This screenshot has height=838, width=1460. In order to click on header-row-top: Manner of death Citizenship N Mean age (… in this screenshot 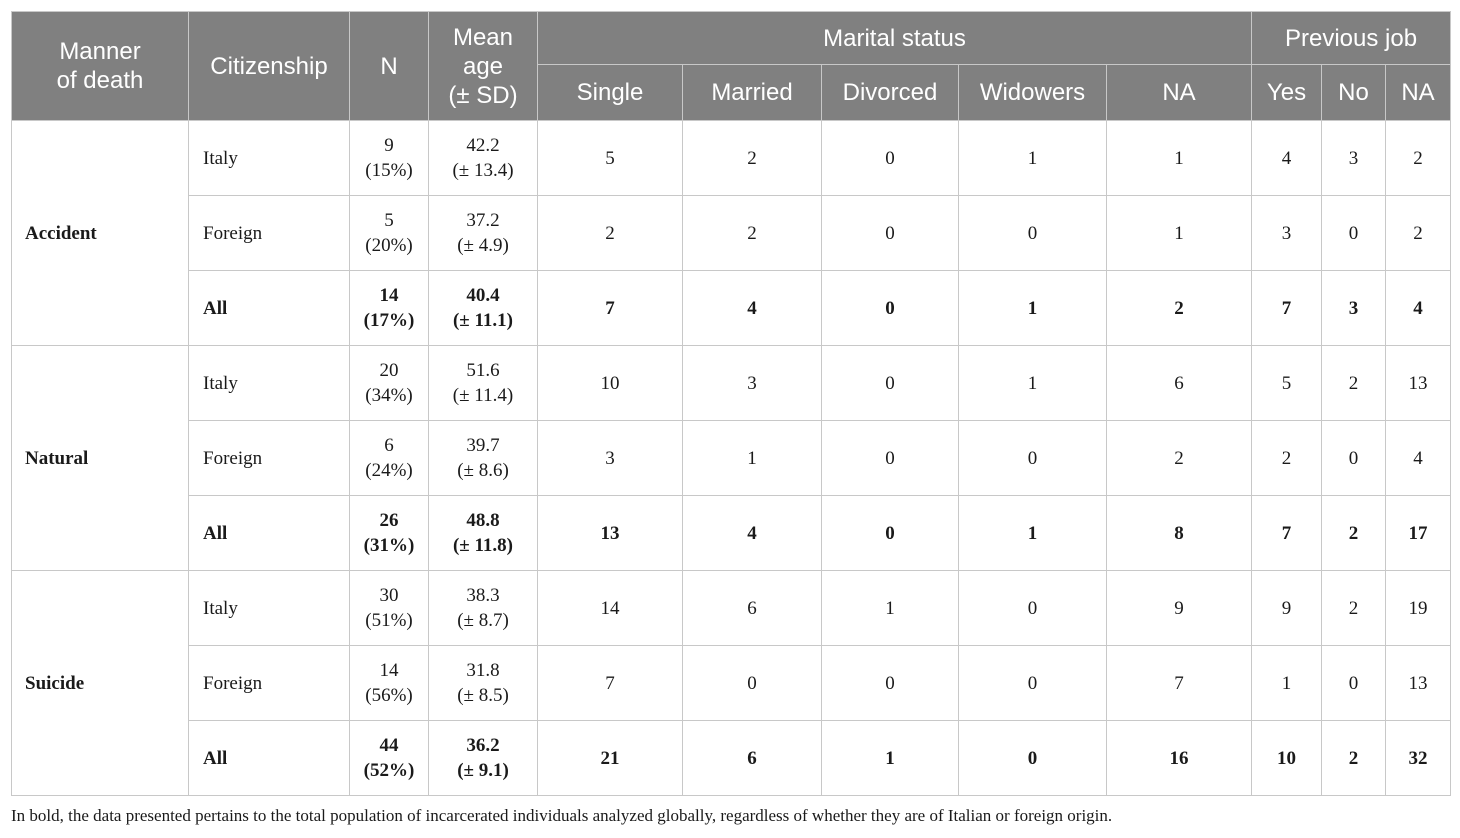, I will do `click(731, 66)`.